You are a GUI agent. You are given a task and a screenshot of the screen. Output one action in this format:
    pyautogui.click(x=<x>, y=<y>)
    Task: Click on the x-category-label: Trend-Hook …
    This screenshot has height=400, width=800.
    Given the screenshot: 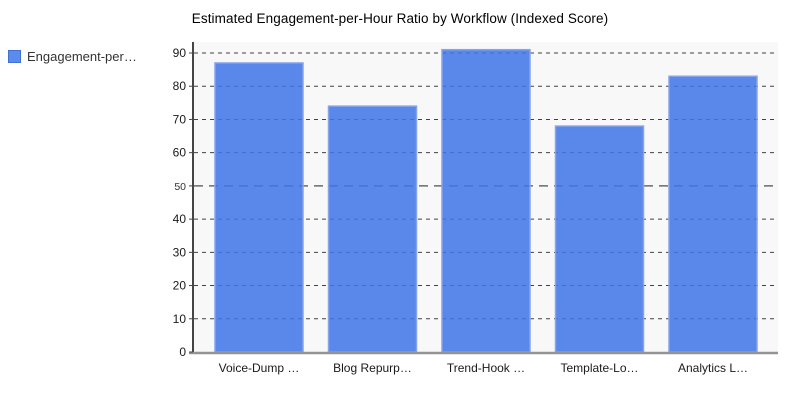 What is the action you would take?
    pyautogui.click(x=486, y=368)
    